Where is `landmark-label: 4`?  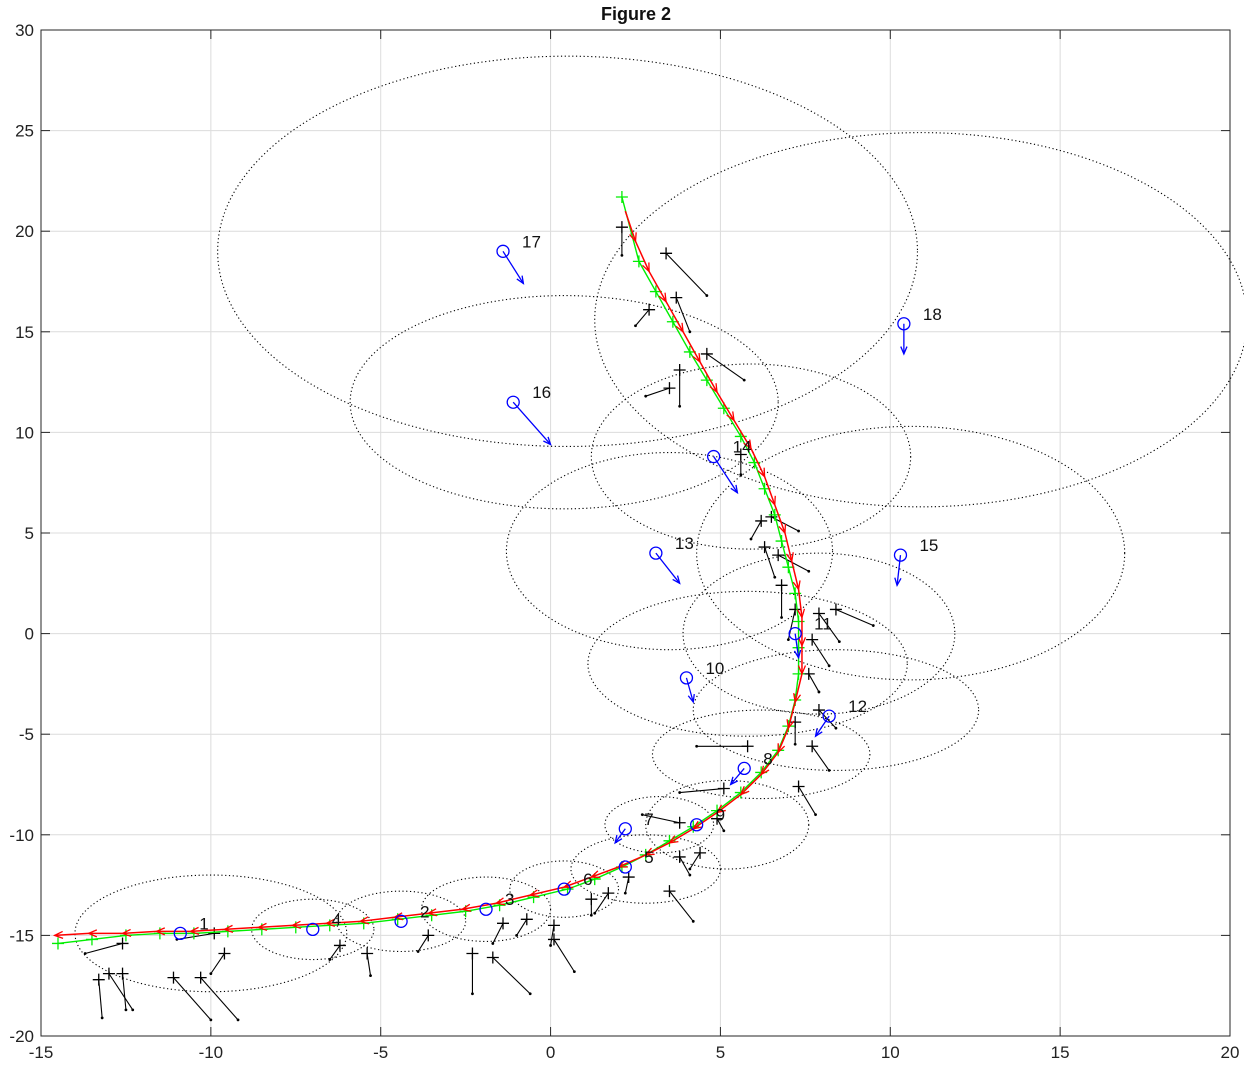
landmark-label: 4 is located at coordinates (336, 919).